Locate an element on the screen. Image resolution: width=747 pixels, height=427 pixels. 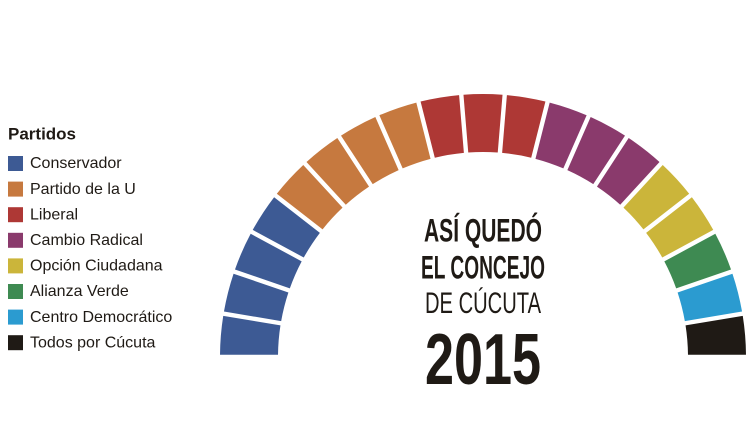
legend-label: Centro Democrático is located at coordinates (101, 317).